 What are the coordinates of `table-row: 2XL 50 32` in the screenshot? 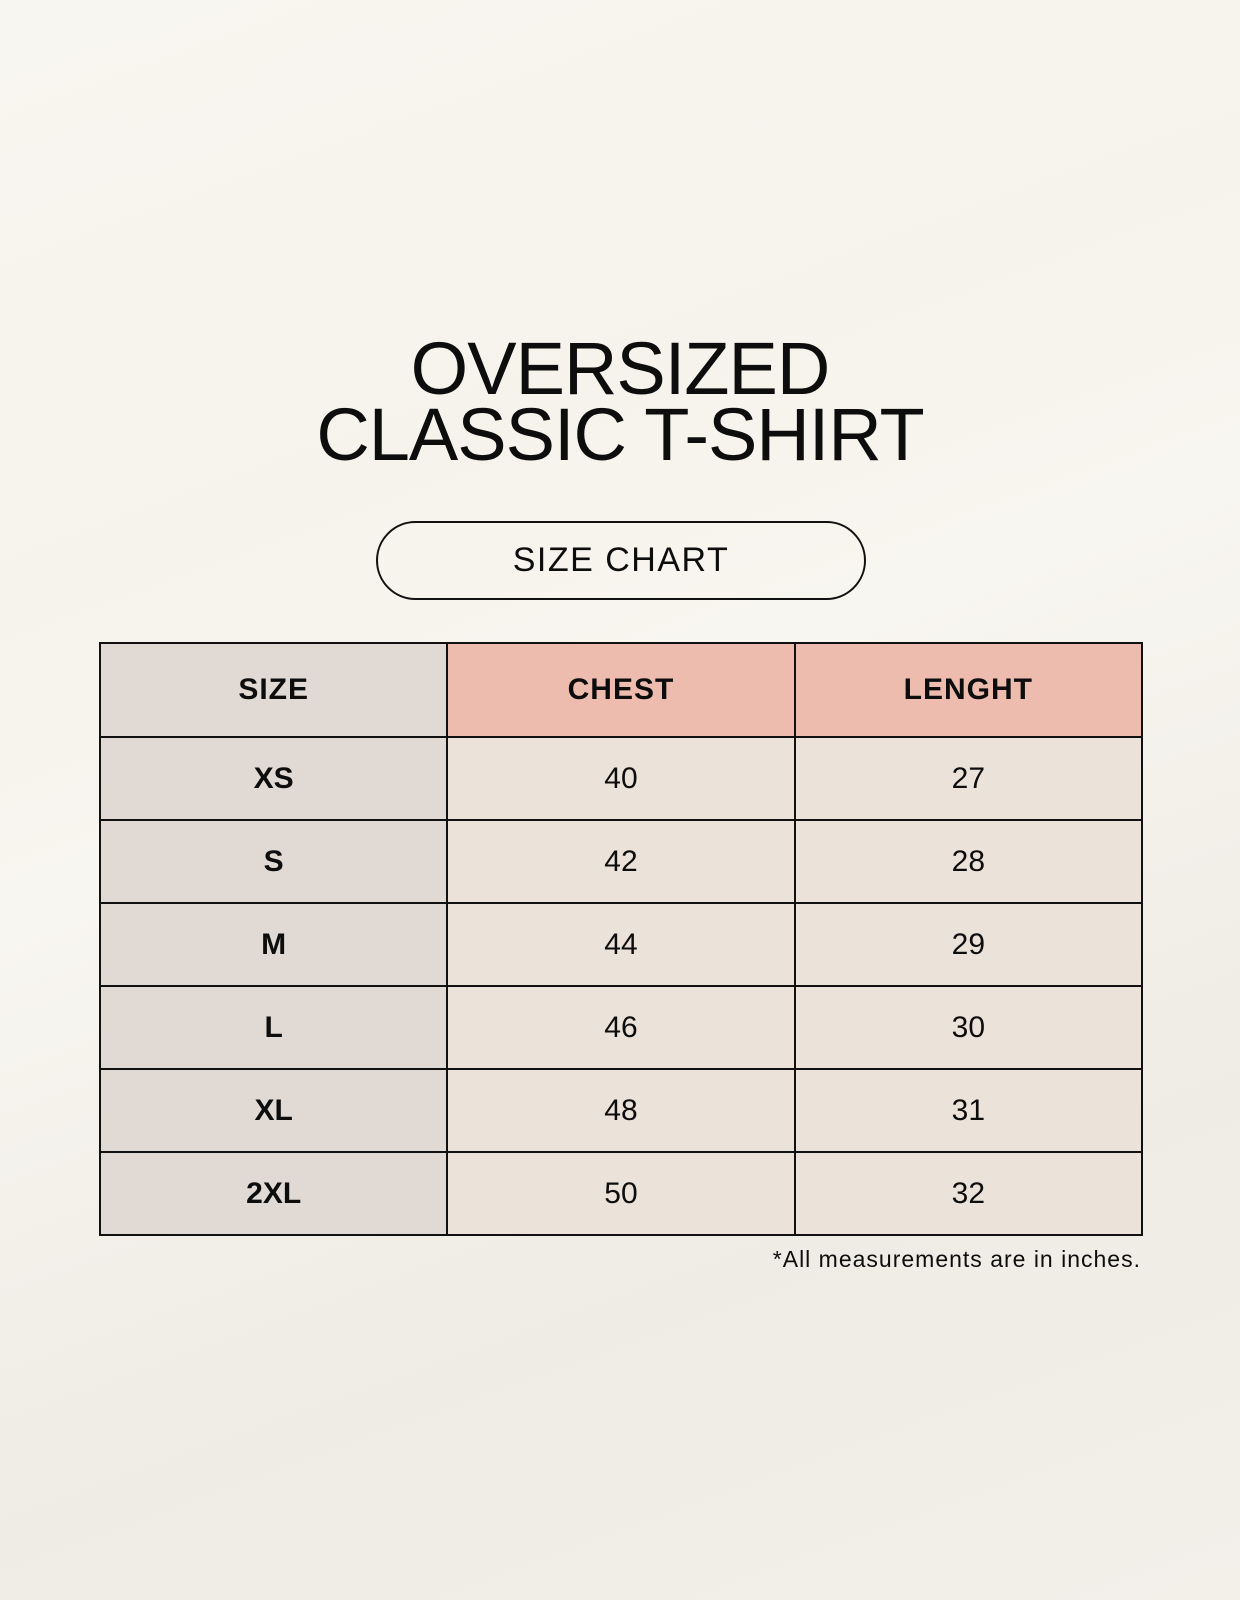 It's located at (621, 1193).